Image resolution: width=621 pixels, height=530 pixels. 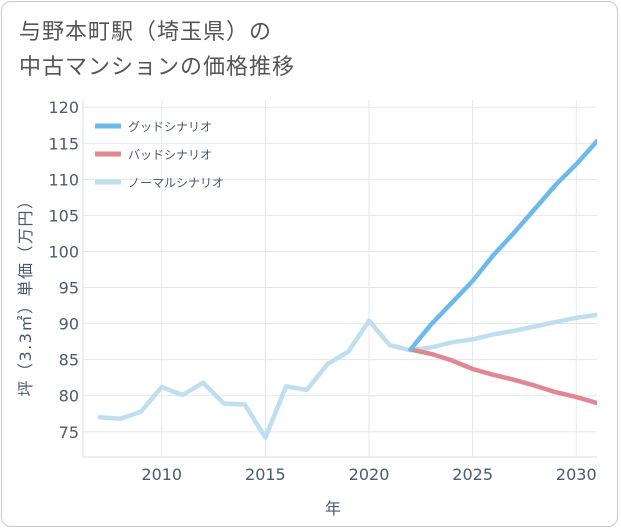 I want to click on y-tick-105: 105, so click(x=63, y=215).